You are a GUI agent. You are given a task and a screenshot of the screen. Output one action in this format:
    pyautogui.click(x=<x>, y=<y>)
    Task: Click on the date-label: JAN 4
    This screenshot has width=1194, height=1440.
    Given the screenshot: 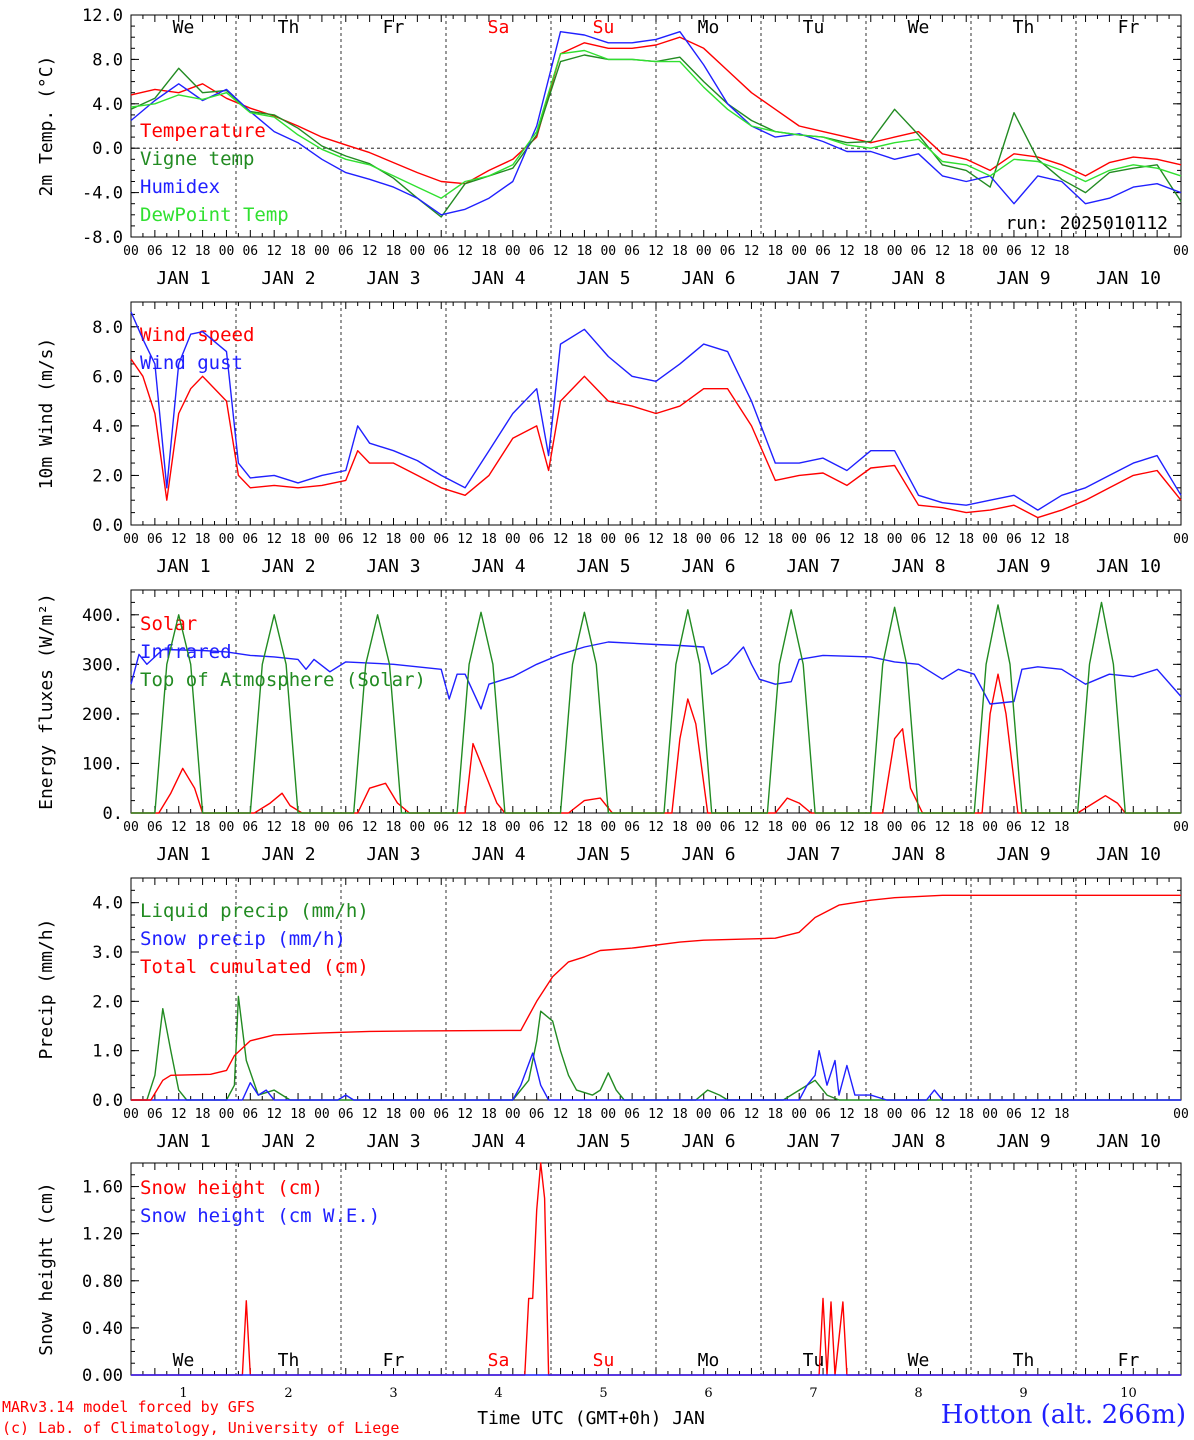 What is the action you would take?
    pyautogui.click(x=498, y=1141)
    